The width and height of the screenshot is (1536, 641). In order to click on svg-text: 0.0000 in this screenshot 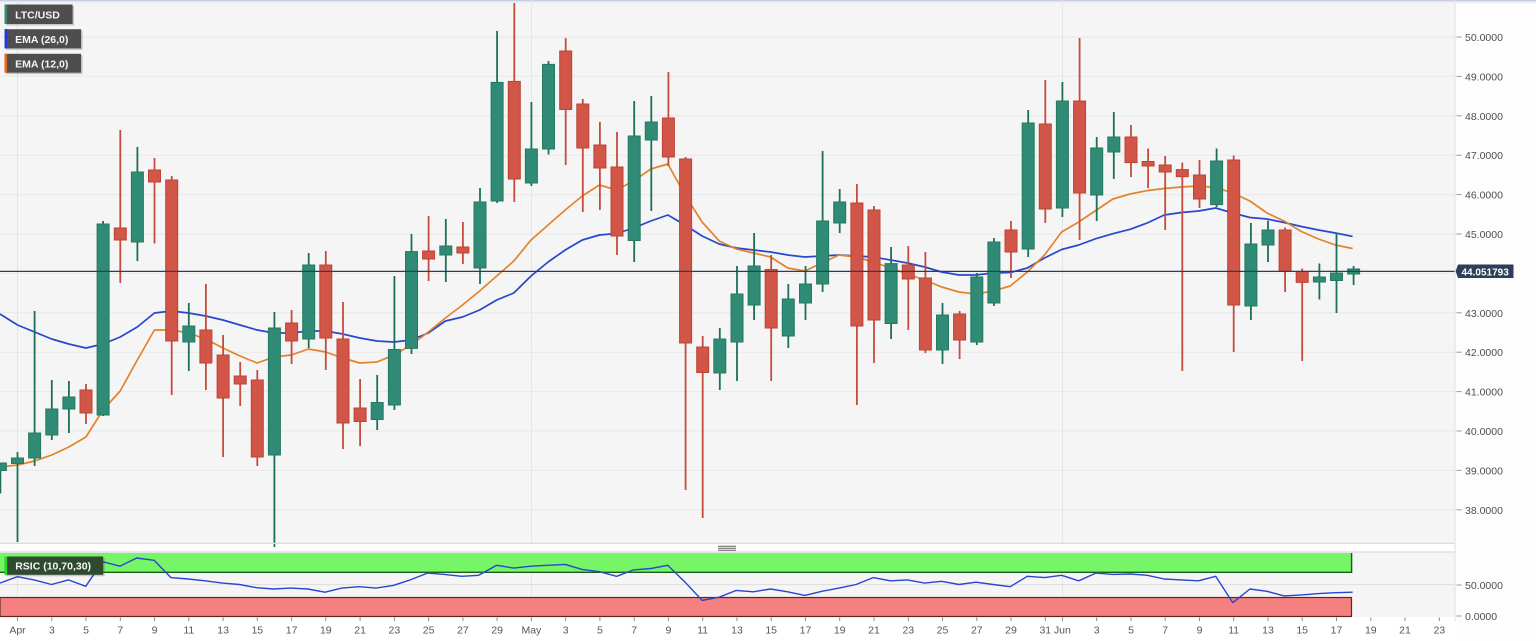, I will do `click(1481, 617)`.